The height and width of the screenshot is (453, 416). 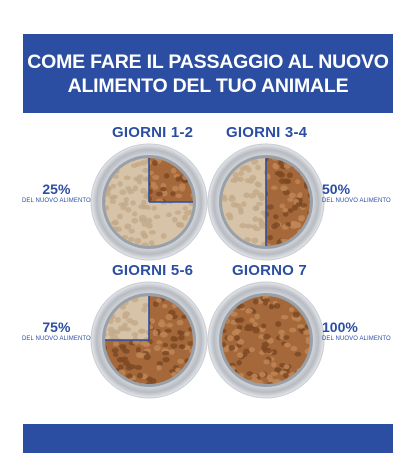 I want to click on percent-caption-1: DEL NUOVO ALIMENTO, so click(x=56, y=201).